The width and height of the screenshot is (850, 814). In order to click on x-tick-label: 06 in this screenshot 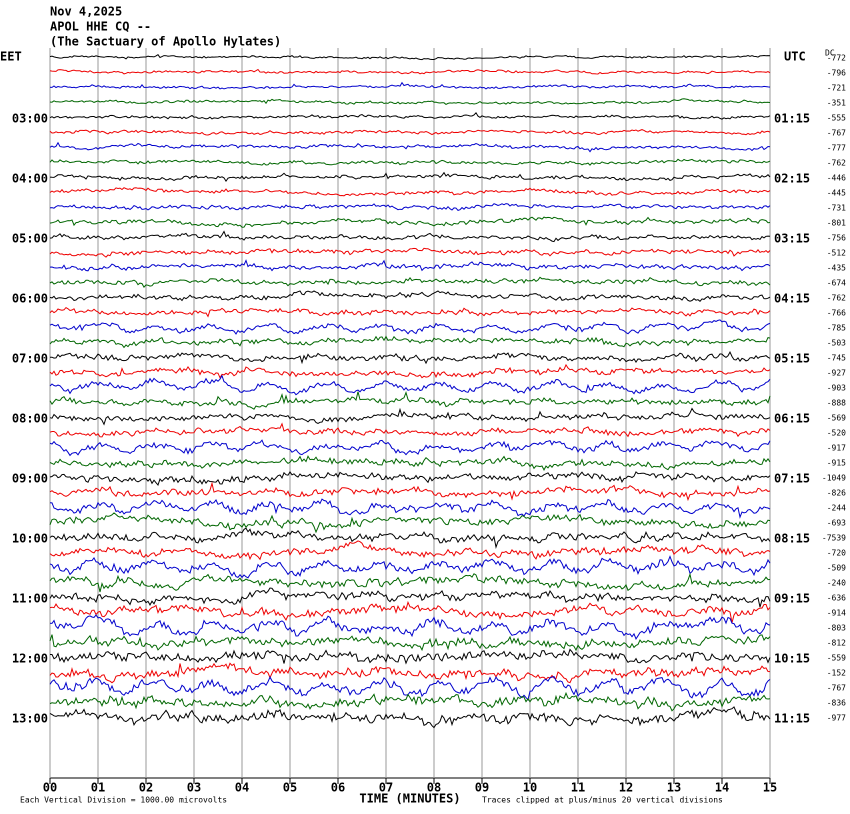, I will do `click(338, 788)`.